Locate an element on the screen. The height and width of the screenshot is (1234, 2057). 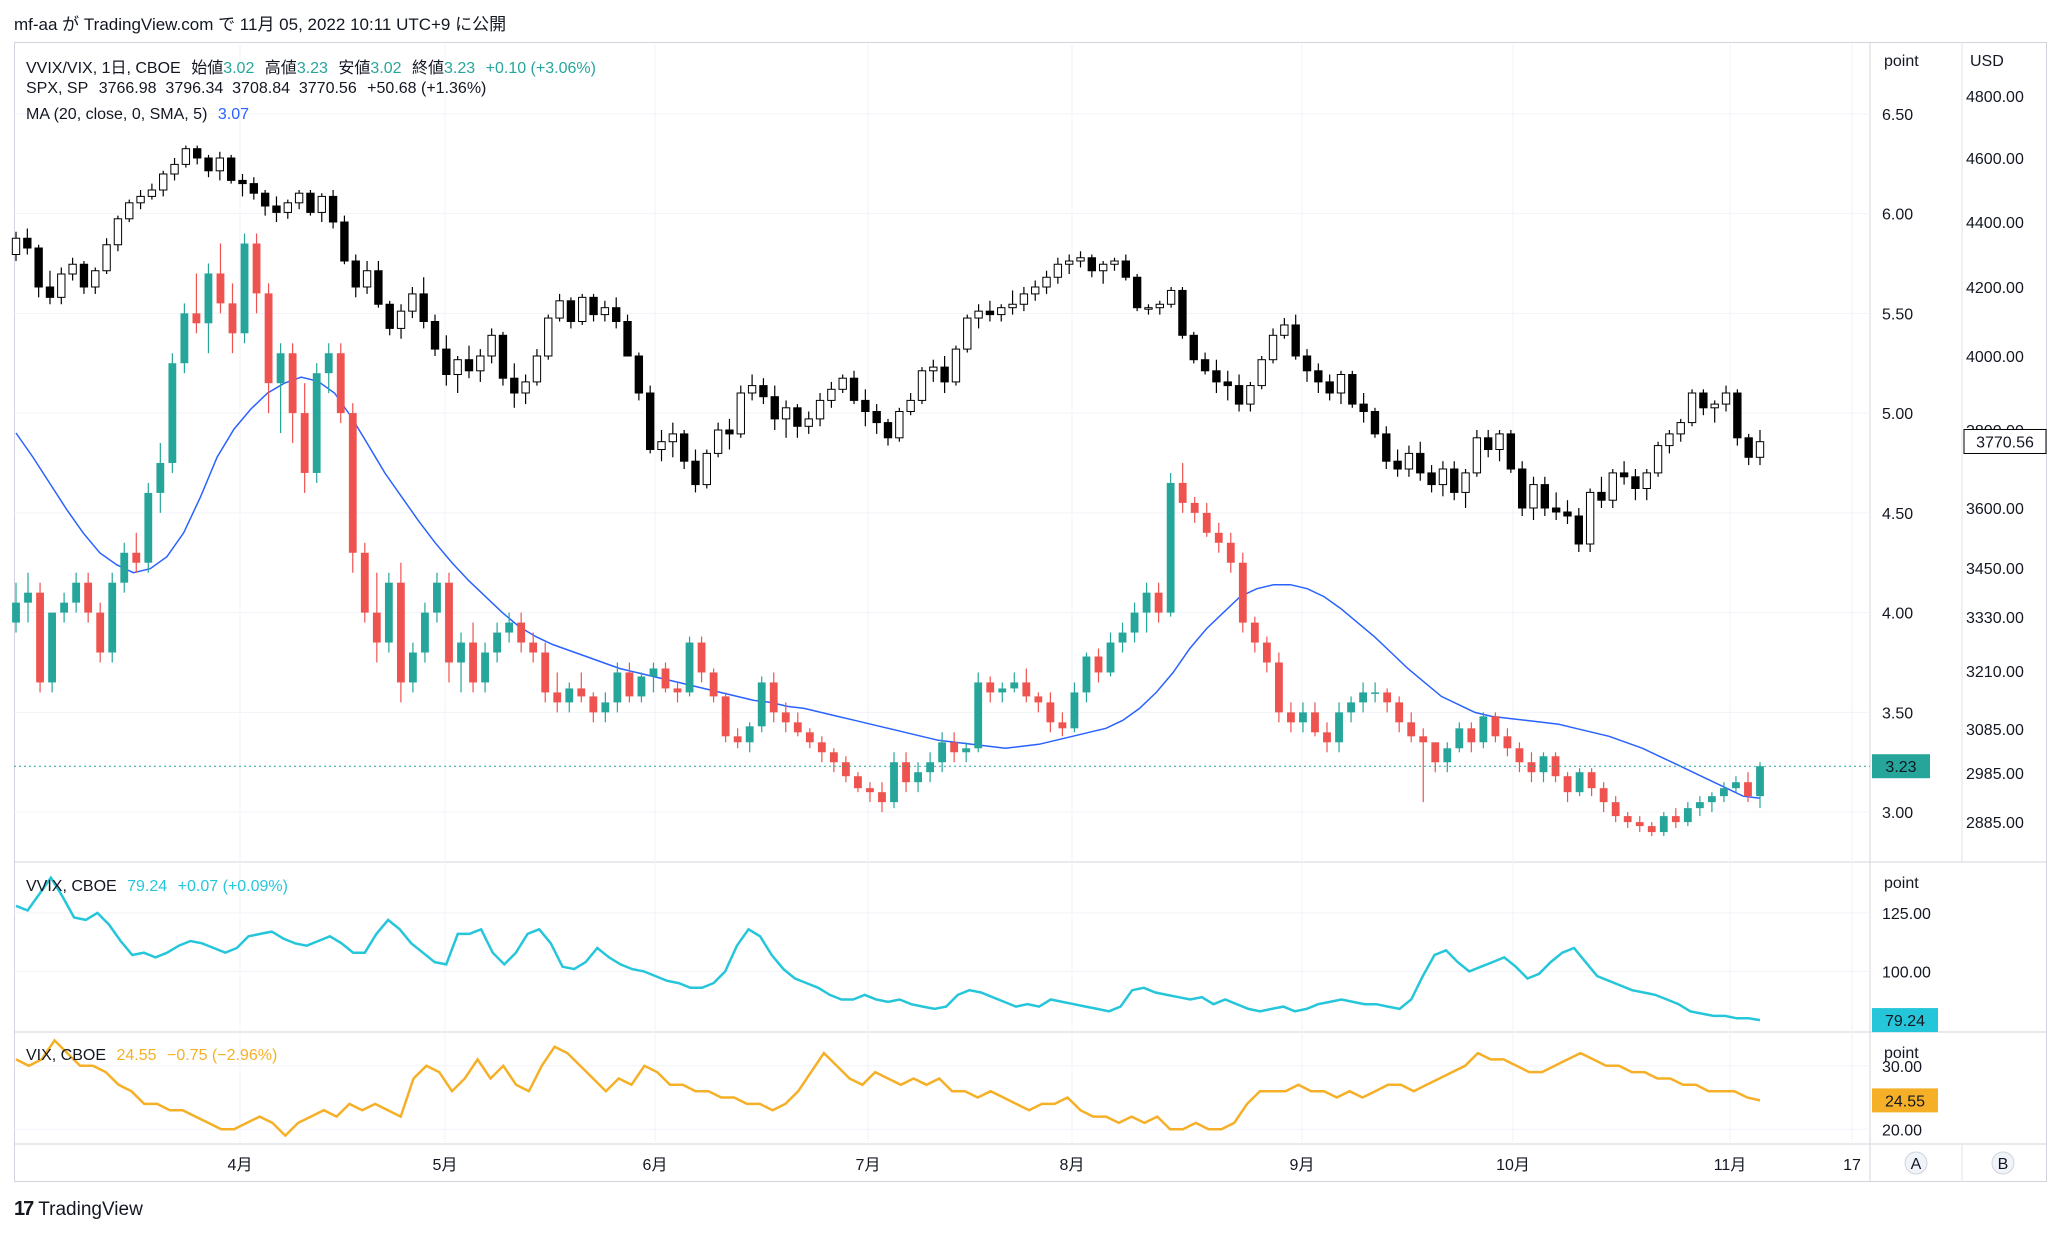
scale-button-b is located at coordinates (2003, 1163).